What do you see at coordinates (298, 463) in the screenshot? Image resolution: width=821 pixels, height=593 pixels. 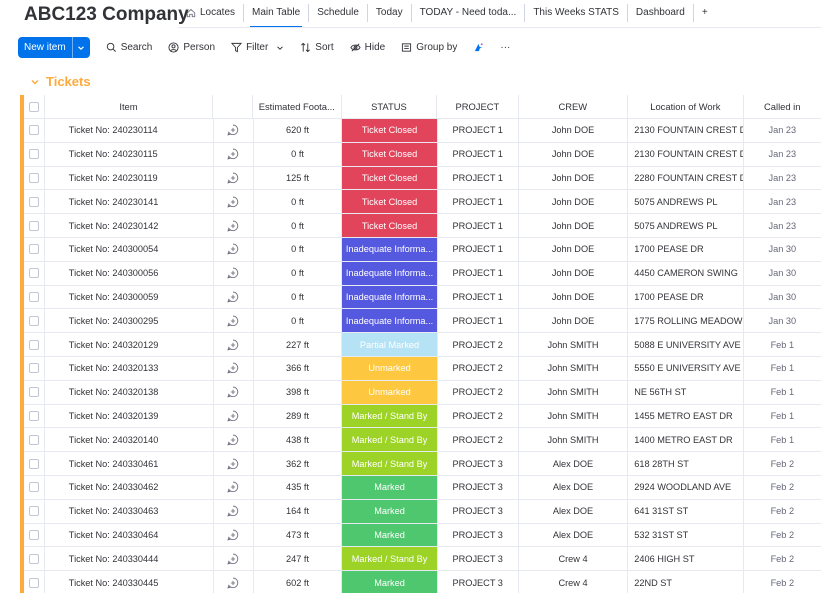 I see `estimated-footage-cell: 362 ft` at bounding box center [298, 463].